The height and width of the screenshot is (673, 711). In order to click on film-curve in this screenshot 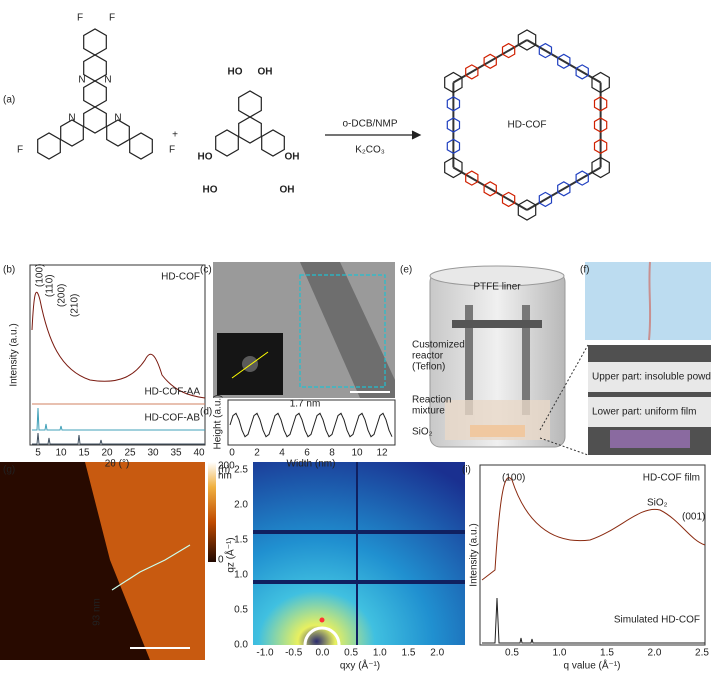, I will do `click(593, 529)`.